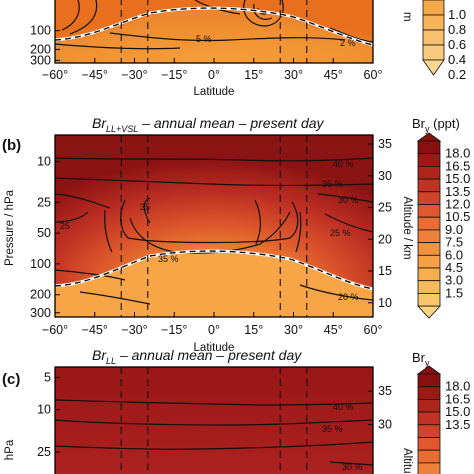 This screenshot has width=474, height=474. Describe the element at coordinates (429, 312) in the screenshot. I see `colorbar-arrow-bottom` at that location.